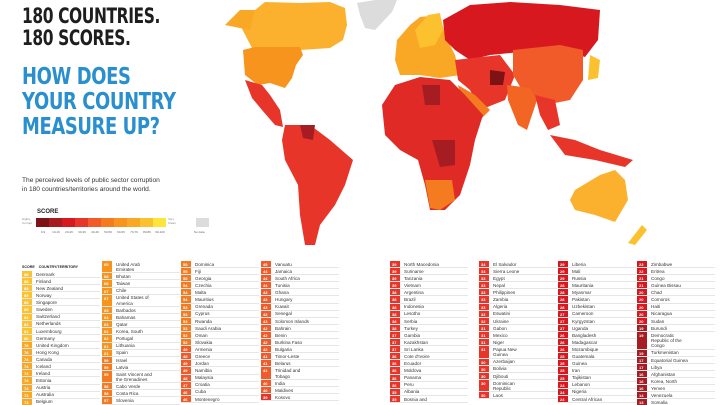  I want to click on table-row: 34 Sierra Leone, so click(518, 272).